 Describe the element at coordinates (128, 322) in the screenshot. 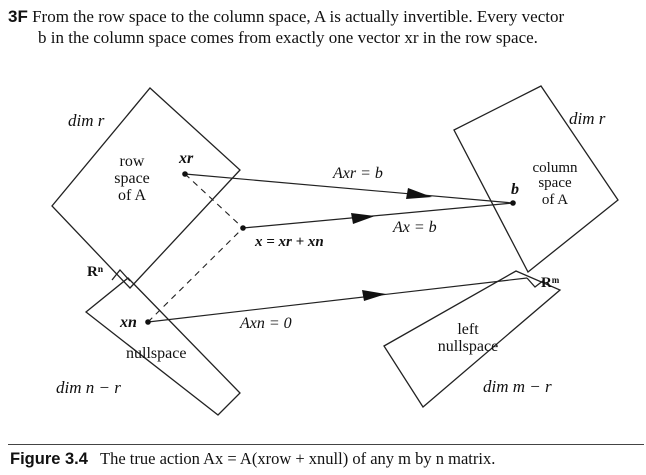

I see `label-xn: xn` at that location.